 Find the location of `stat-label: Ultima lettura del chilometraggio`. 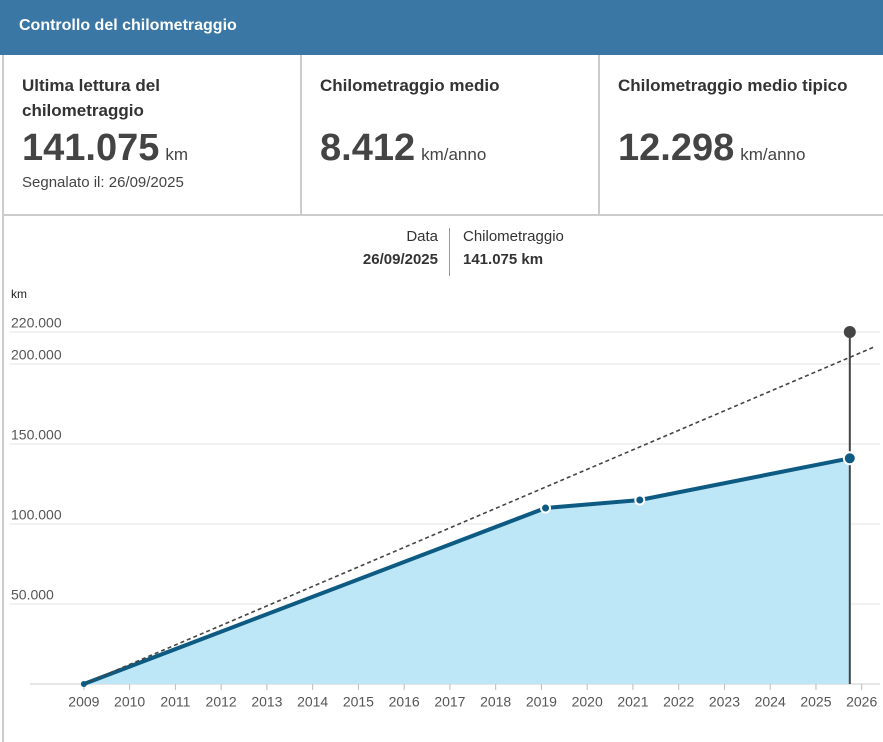

stat-label: Ultima lettura del chilometraggio is located at coordinates (107, 98).